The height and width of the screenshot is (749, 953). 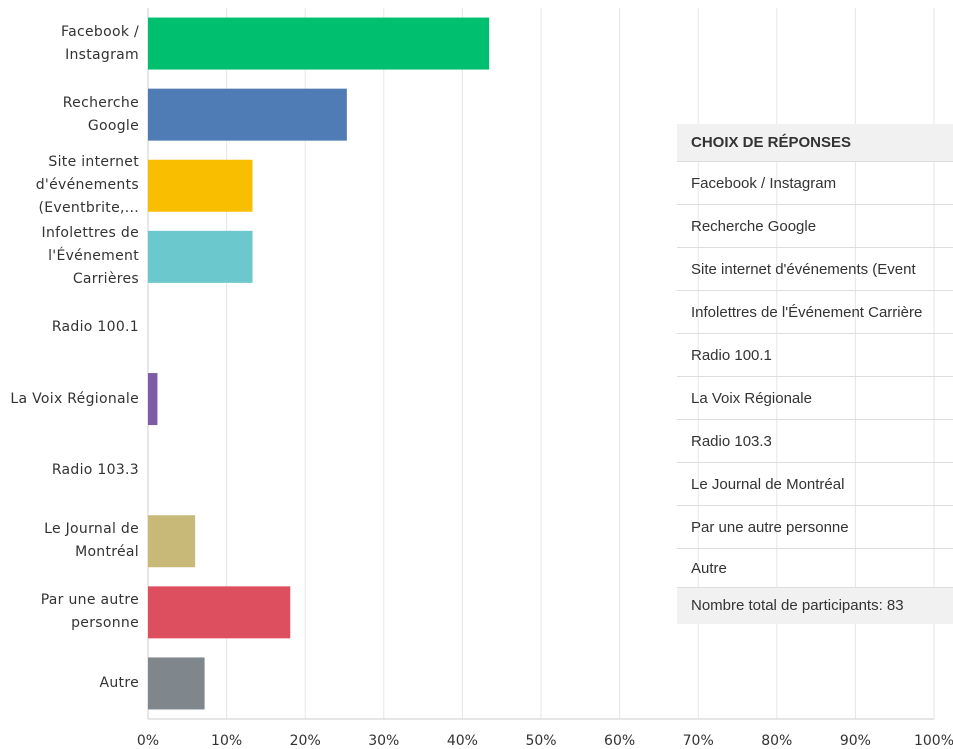 I want to click on x-tick-label: 50%, so click(x=540, y=741).